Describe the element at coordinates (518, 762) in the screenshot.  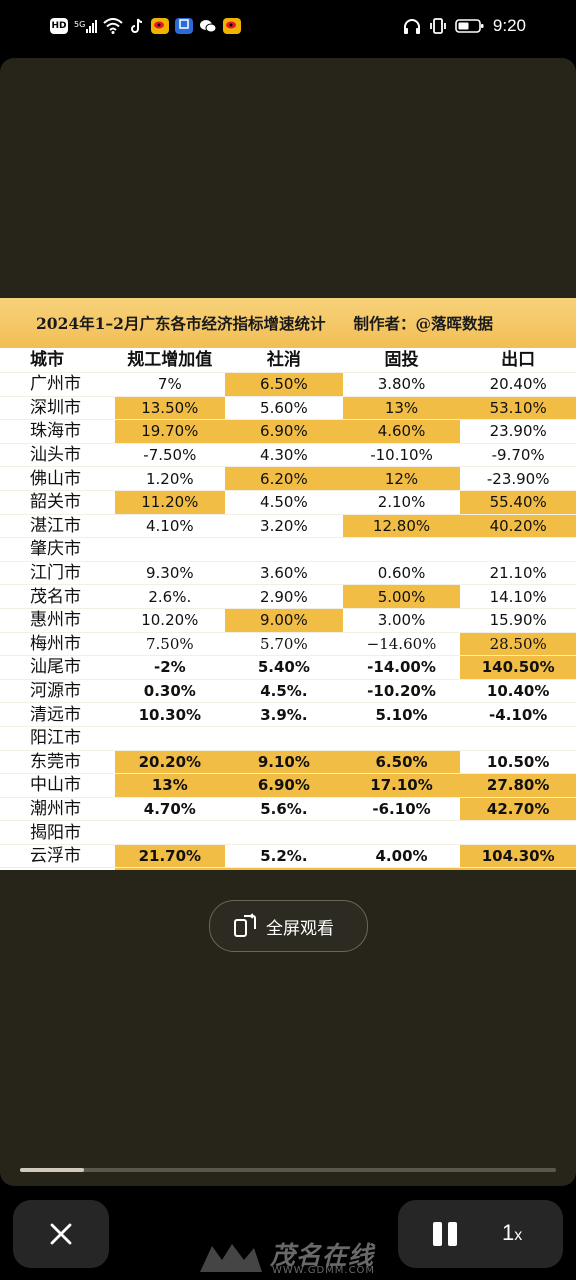
I see `value-cell: 10.50%` at that location.